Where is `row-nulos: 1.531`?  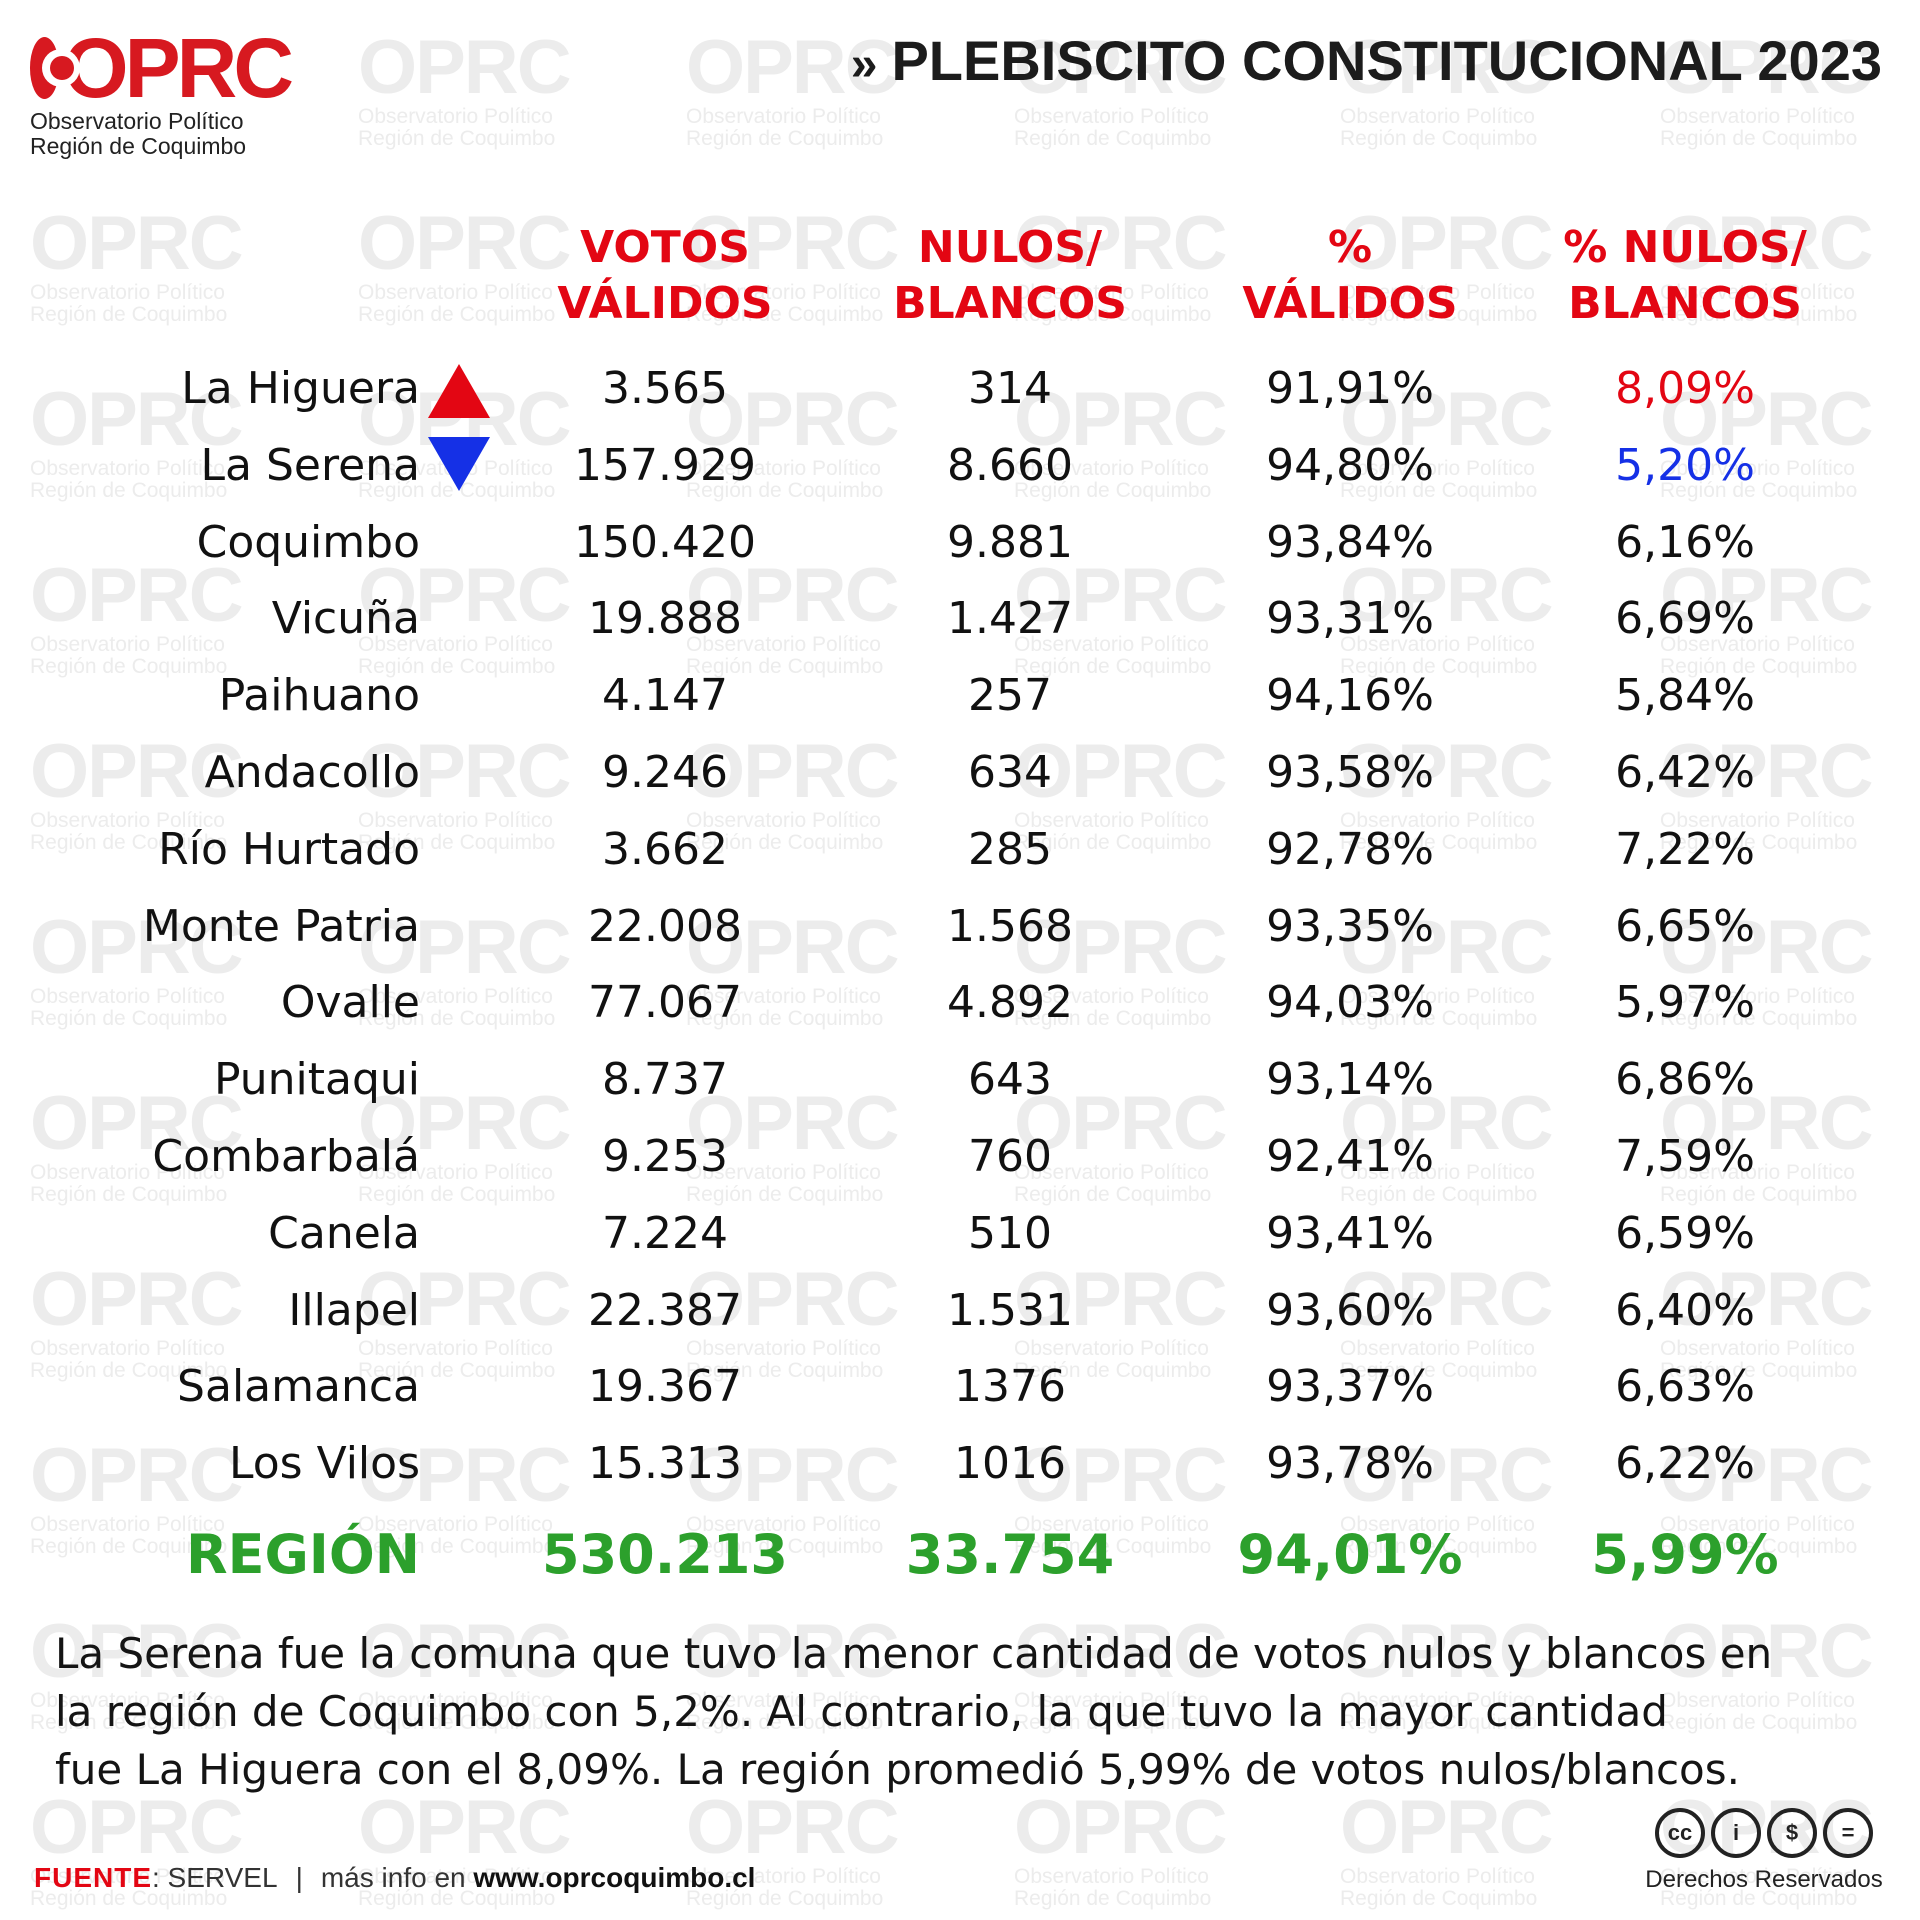
row-nulos: 1.531 is located at coordinates (1010, 1310).